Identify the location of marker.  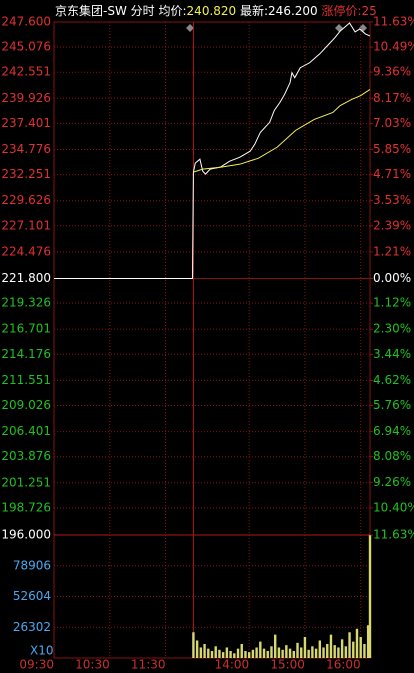
(190, 28).